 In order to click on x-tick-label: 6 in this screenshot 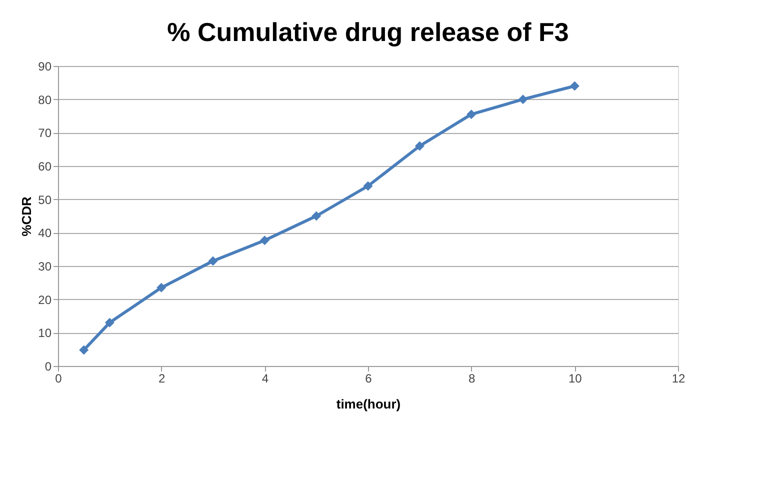, I will do `click(368, 379)`.